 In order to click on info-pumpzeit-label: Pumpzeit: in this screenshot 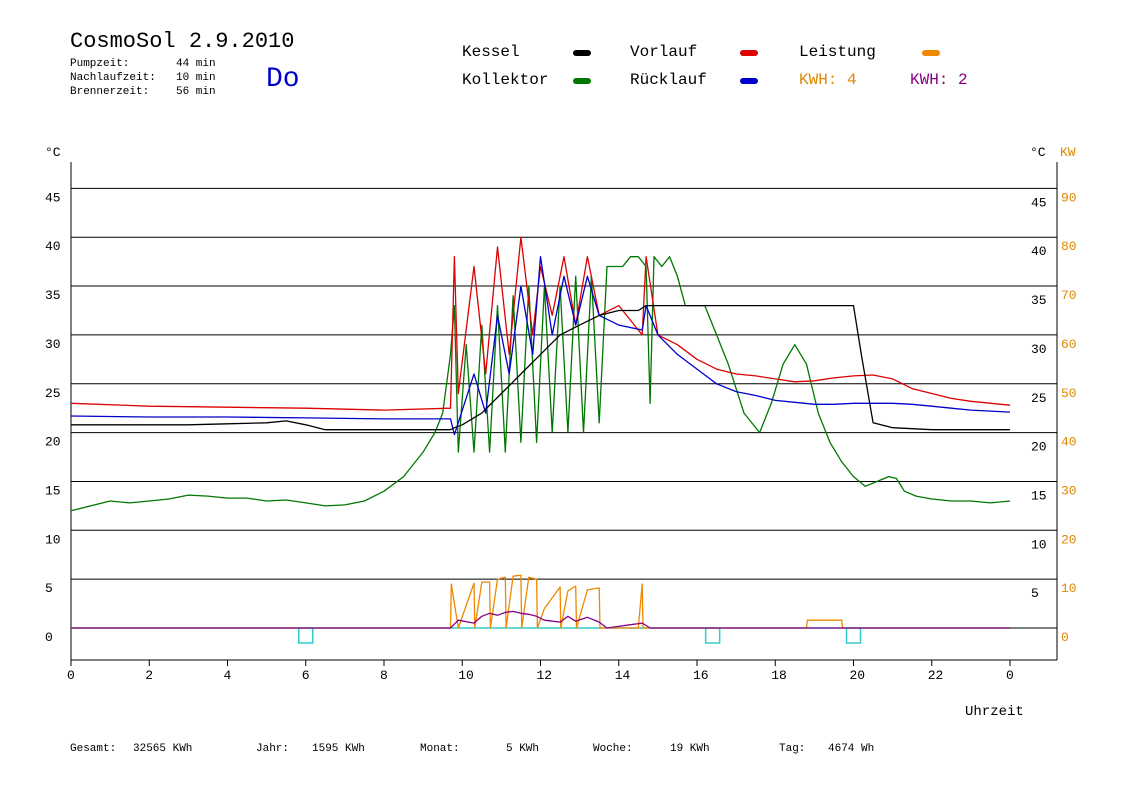, I will do `click(100, 64)`.